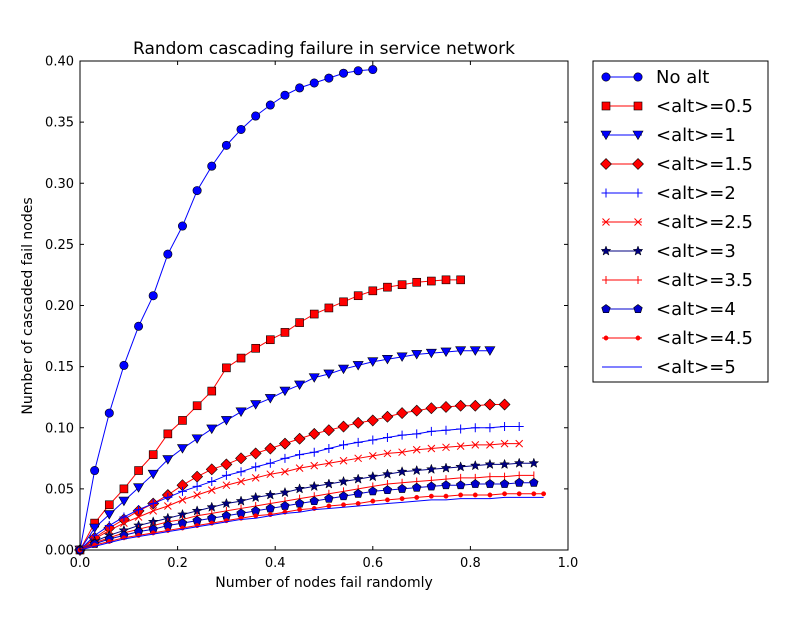 Image resolution: width=812 pixels, height=617 pixels. What do you see at coordinates (470, 563) in the screenshot?
I see `x-tick-label: 0.8` at bounding box center [470, 563].